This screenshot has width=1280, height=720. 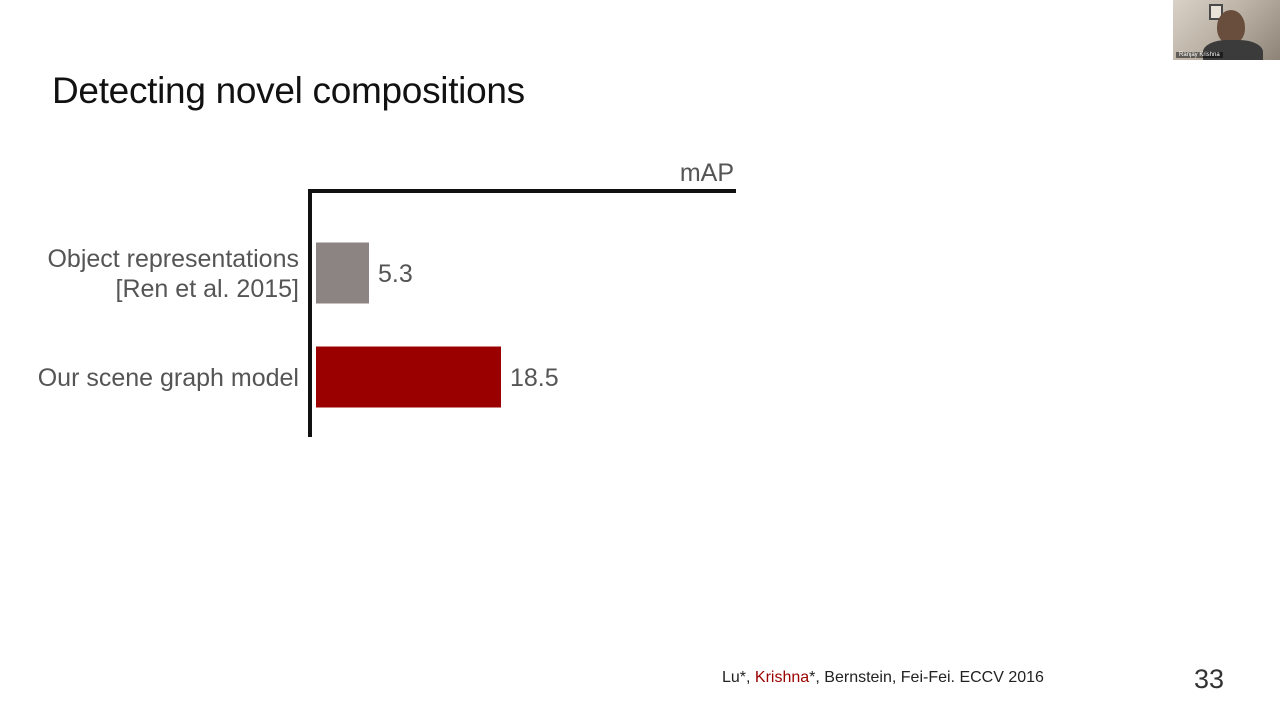 What do you see at coordinates (288, 90) in the screenshot?
I see `slide-title: Detecting novel compositions` at bounding box center [288, 90].